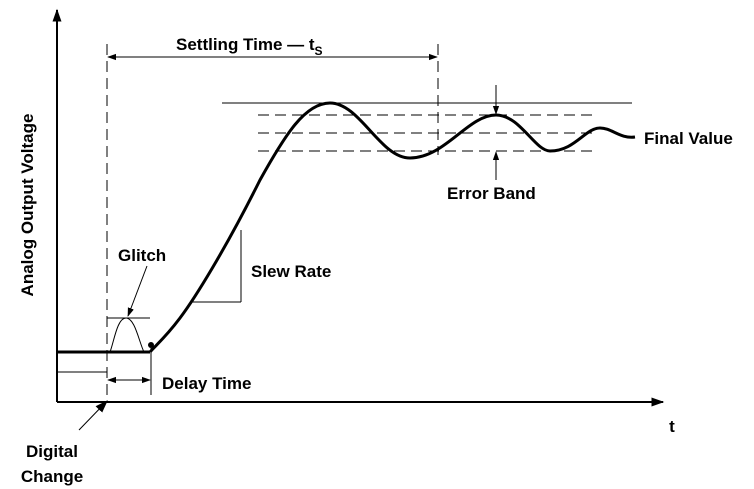 This screenshot has height=489, width=754. I want to click on delay-time-label: Delay Time, so click(206, 383).